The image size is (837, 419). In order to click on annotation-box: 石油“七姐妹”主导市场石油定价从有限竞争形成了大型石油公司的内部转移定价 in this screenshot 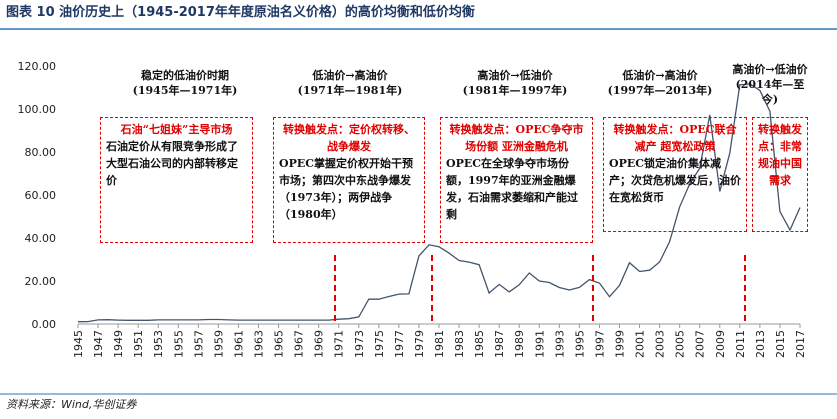, I will do `click(176, 180)`.